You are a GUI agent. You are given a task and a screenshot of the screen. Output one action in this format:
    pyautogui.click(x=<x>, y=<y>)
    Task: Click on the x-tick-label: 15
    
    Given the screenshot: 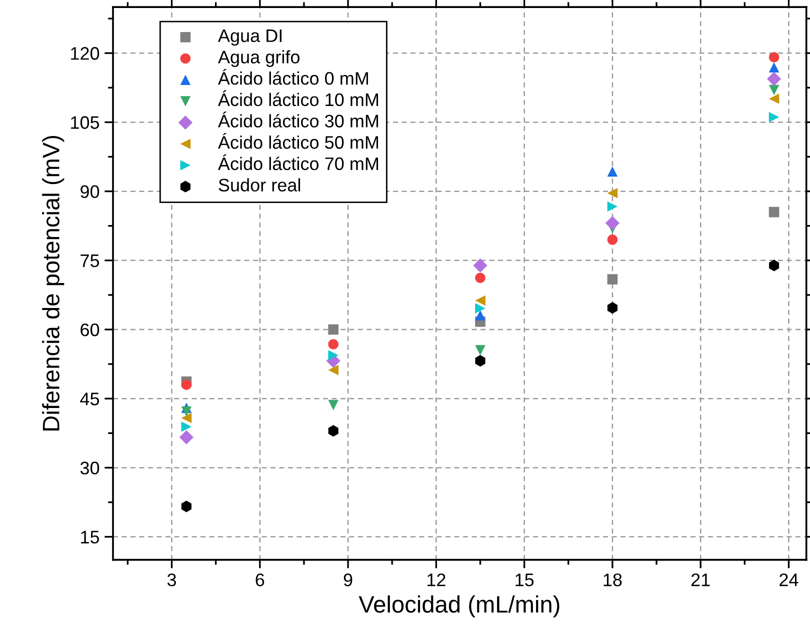 What is the action you would take?
    pyautogui.click(x=525, y=580)
    